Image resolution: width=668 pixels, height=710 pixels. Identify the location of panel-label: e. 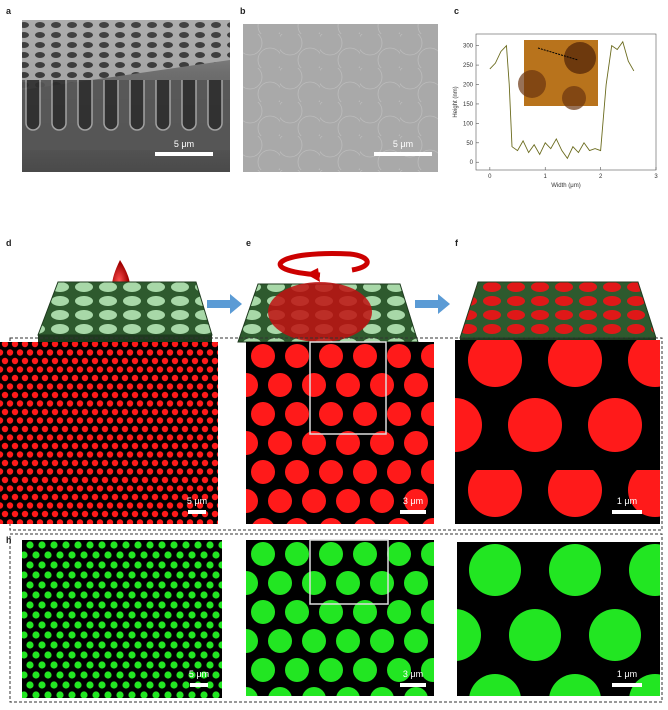
(248, 243).